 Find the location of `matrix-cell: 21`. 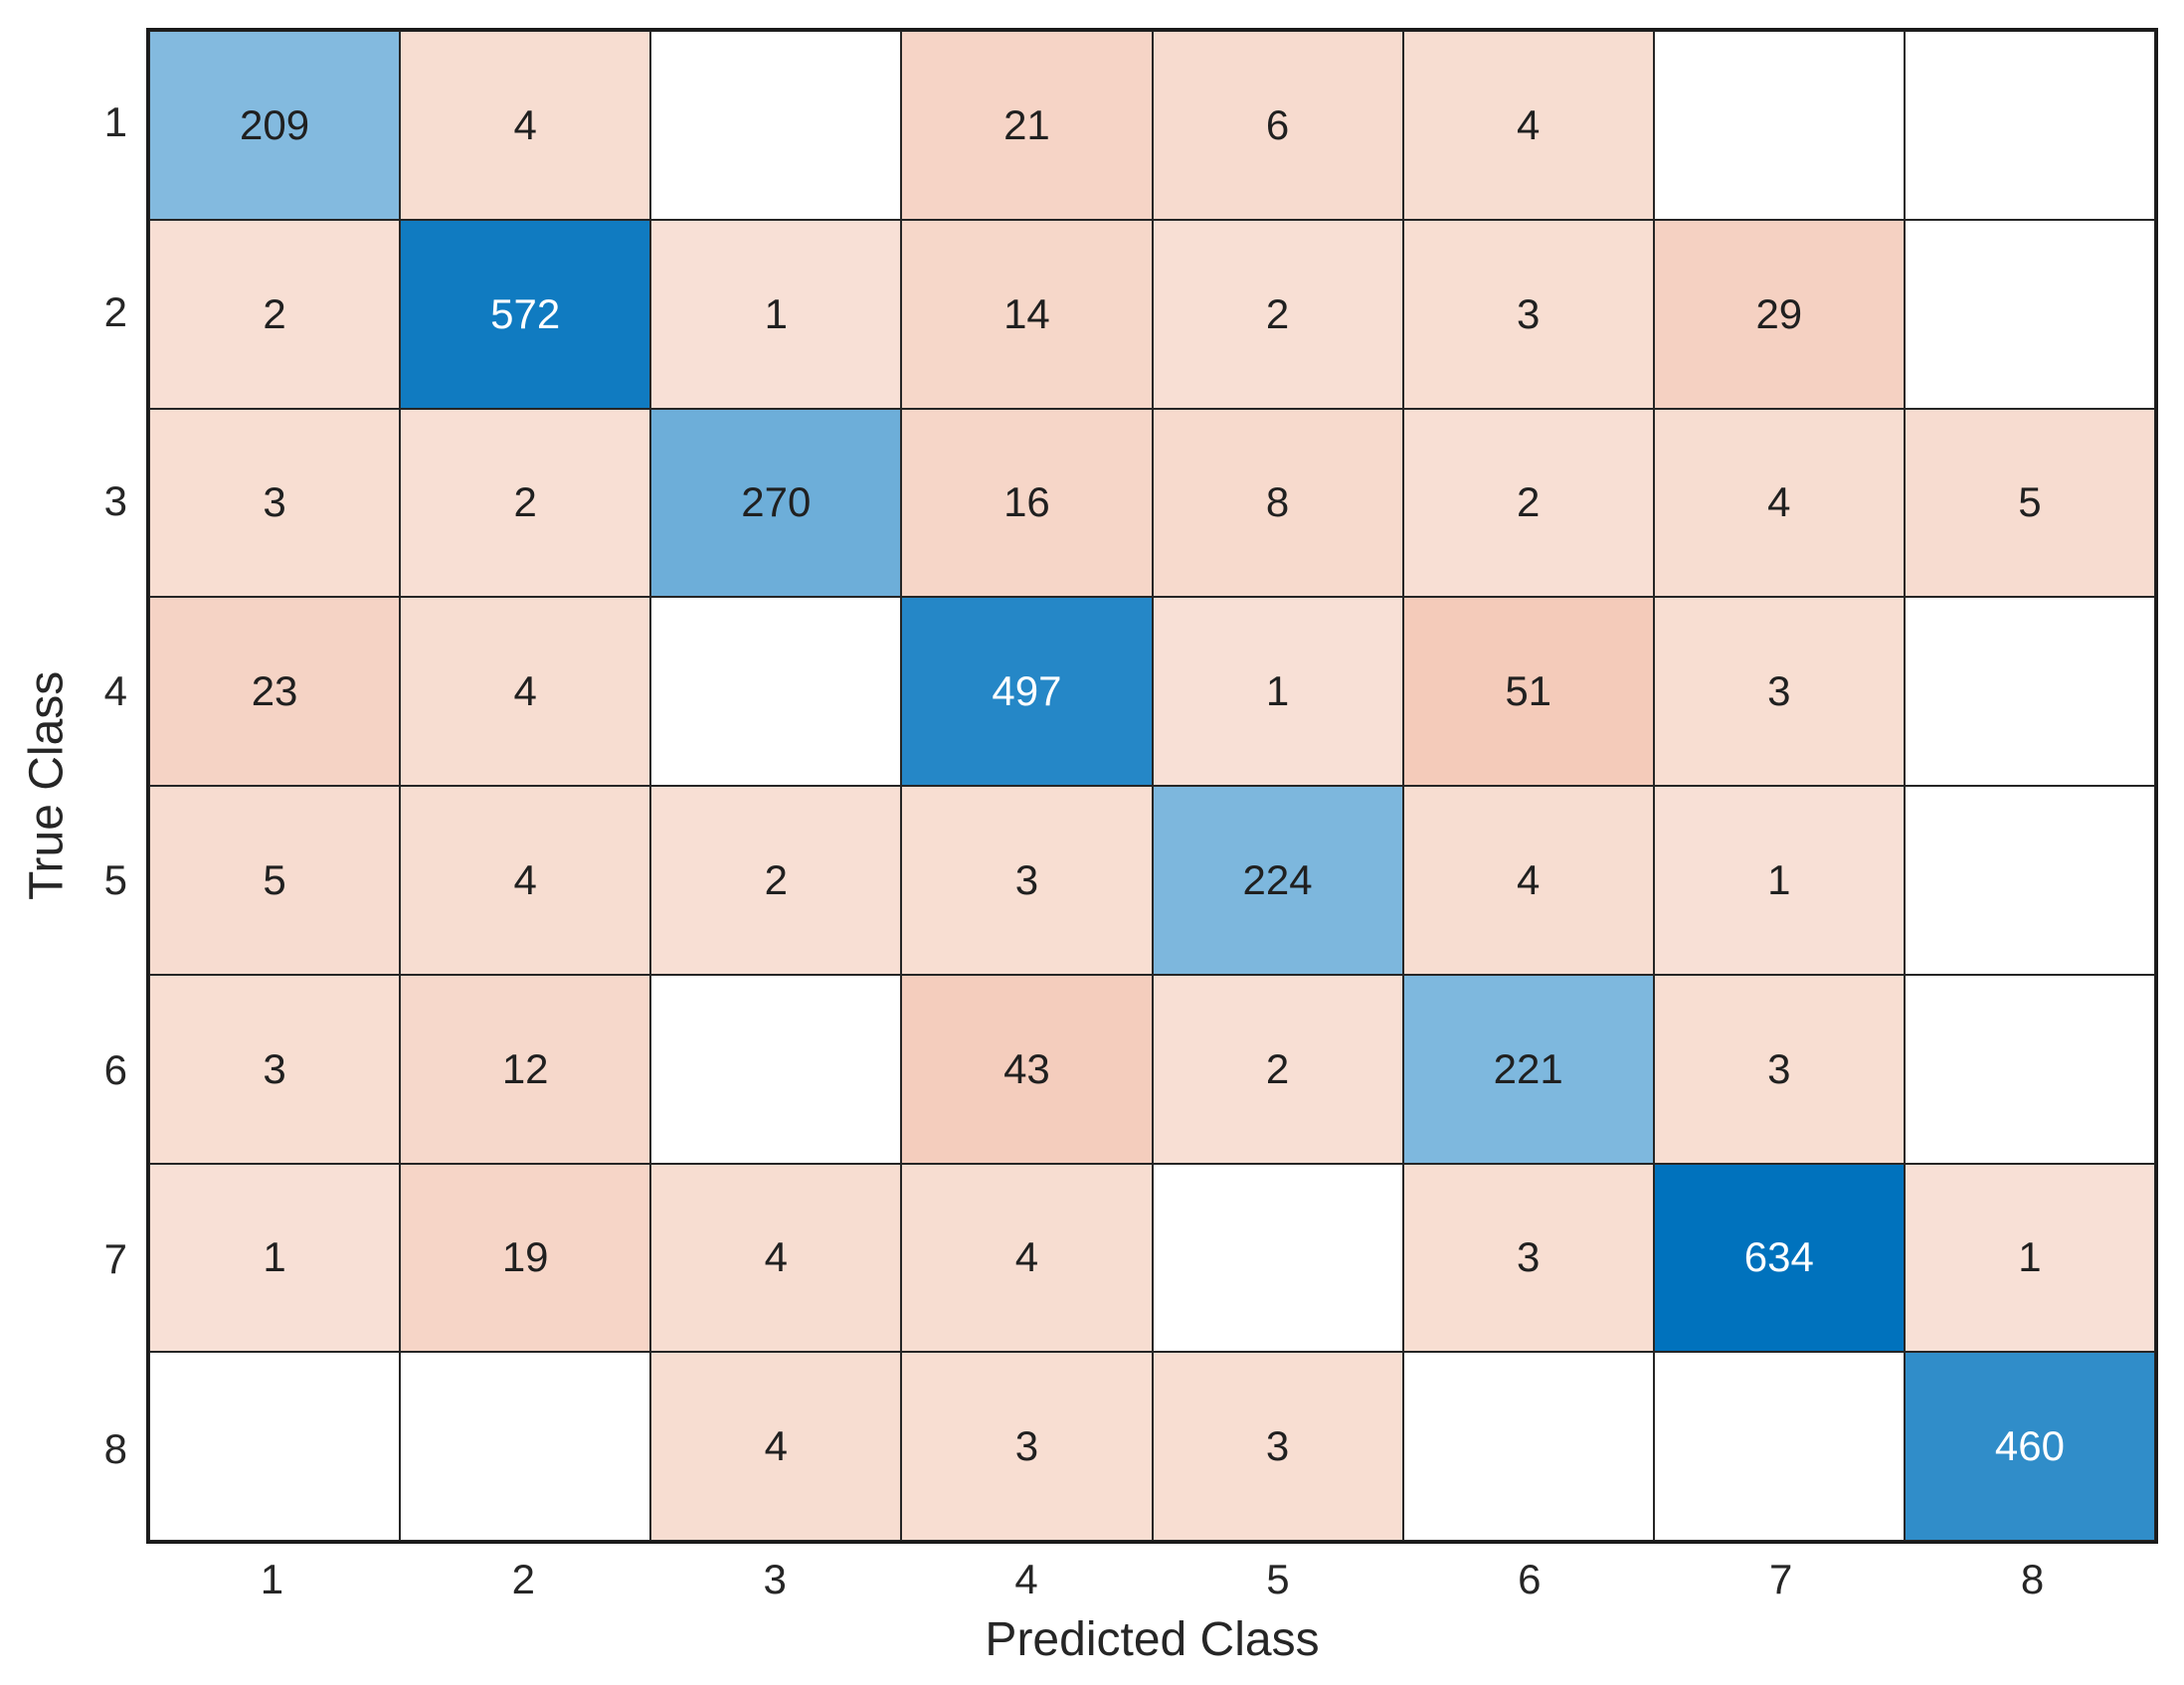

matrix-cell: 21 is located at coordinates (1027, 125).